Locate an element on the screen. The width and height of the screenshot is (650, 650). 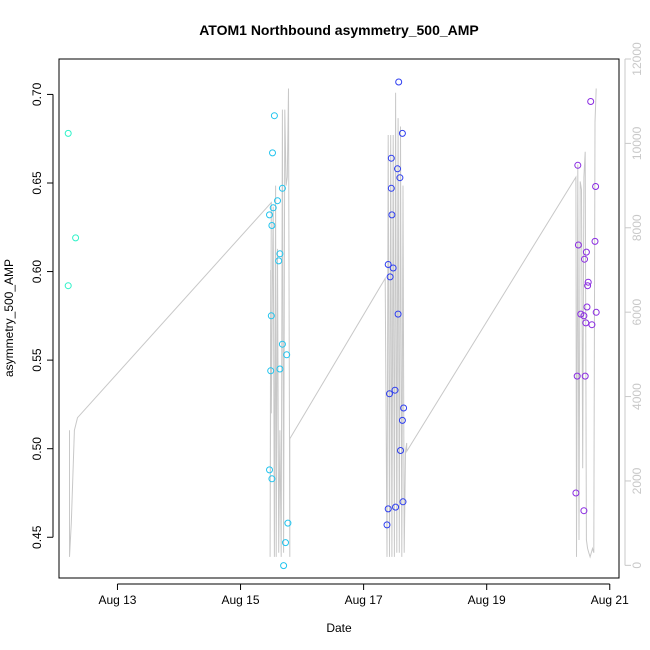
y-axis-label: asymmetry_500_AMP is located at coordinates (9, 318).